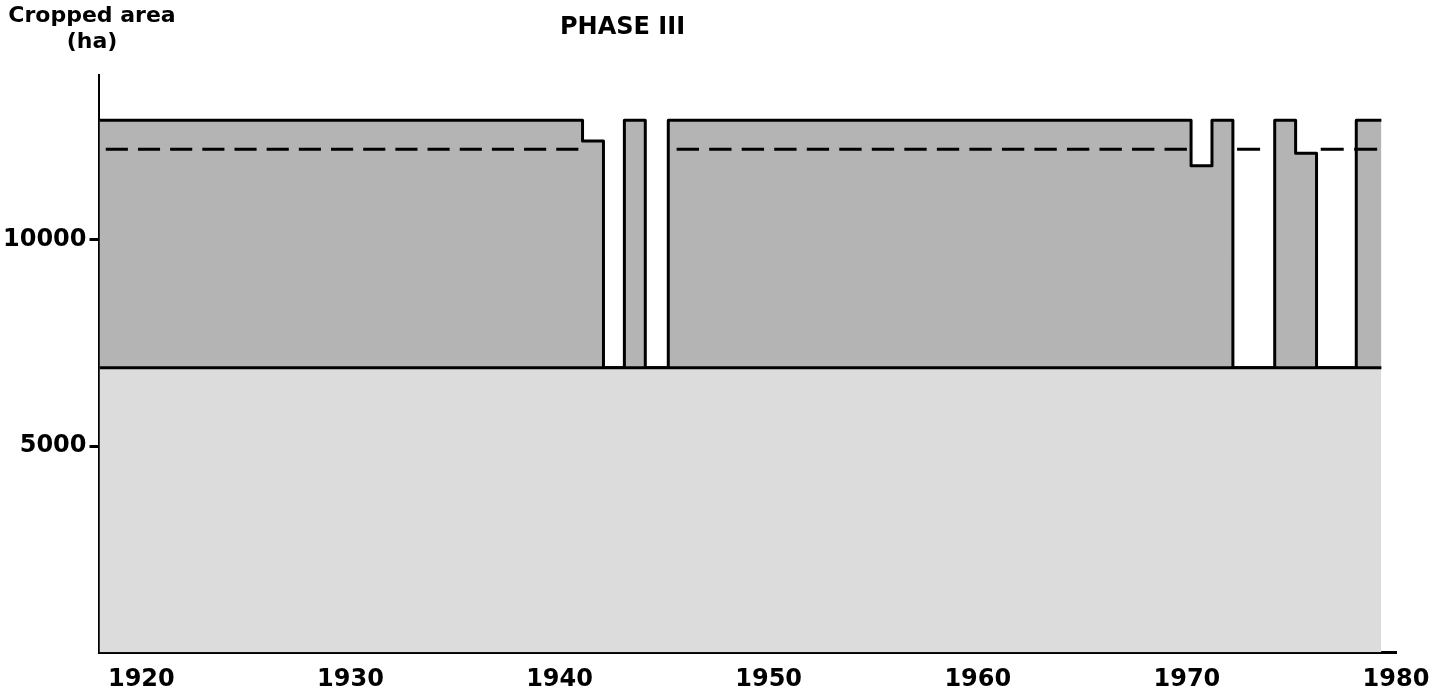 The height and width of the screenshot is (697, 1436). What do you see at coordinates (141, 677) in the screenshot?
I see `x-tick-label: 1920` at bounding box center [141, 677].